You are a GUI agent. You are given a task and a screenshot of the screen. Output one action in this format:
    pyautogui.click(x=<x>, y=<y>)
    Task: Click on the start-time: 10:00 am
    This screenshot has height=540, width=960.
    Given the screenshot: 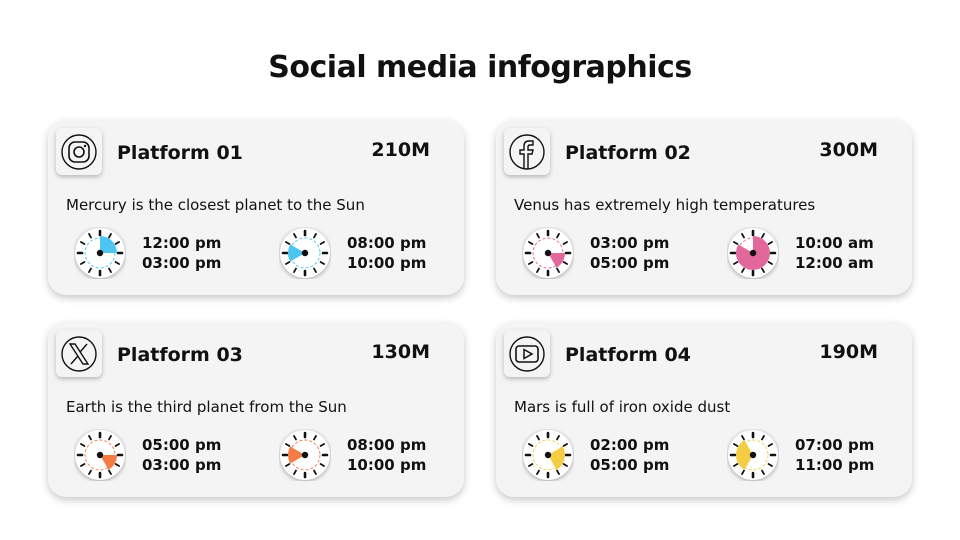 What is the action you would take?
    pyautogui.click(x=834, y=243)
    